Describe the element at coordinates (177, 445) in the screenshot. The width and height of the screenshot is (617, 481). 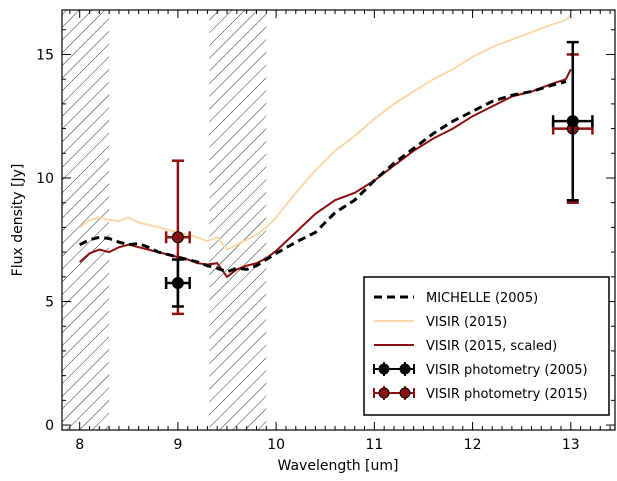
I see `x-tick-label: 9` at that location.